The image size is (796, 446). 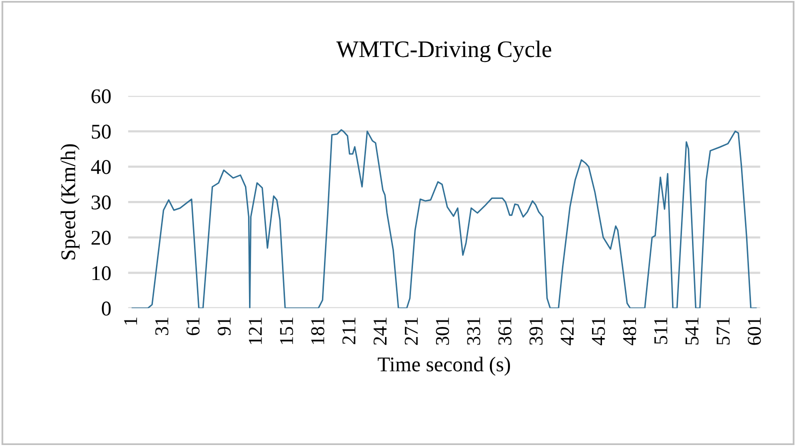 I want to click on y-tick-label: 10, so click(x=101, y=273).